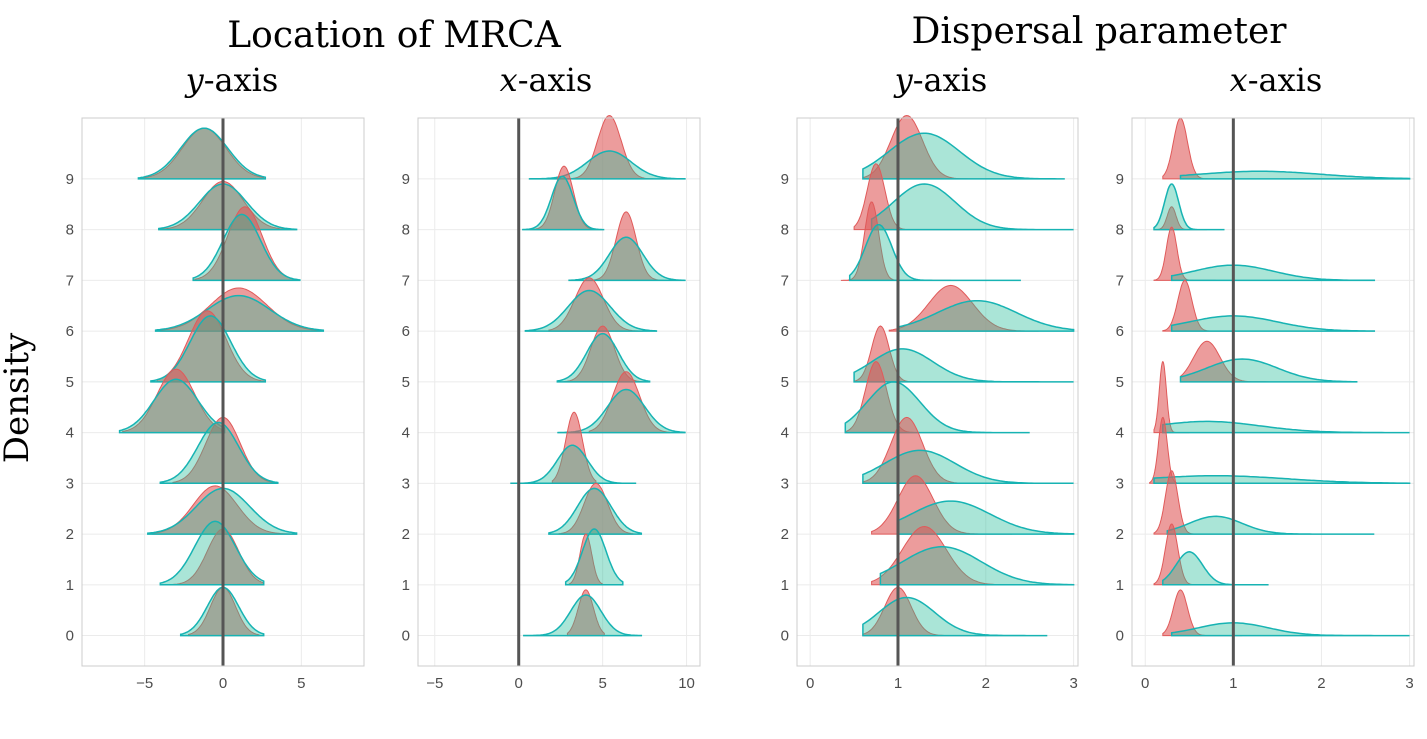 The height and width of the screenshot is (739, 1427). Describe the element at coordinates (686, 683) in the screenshot. I see `x-tick-label: 10` at that location.